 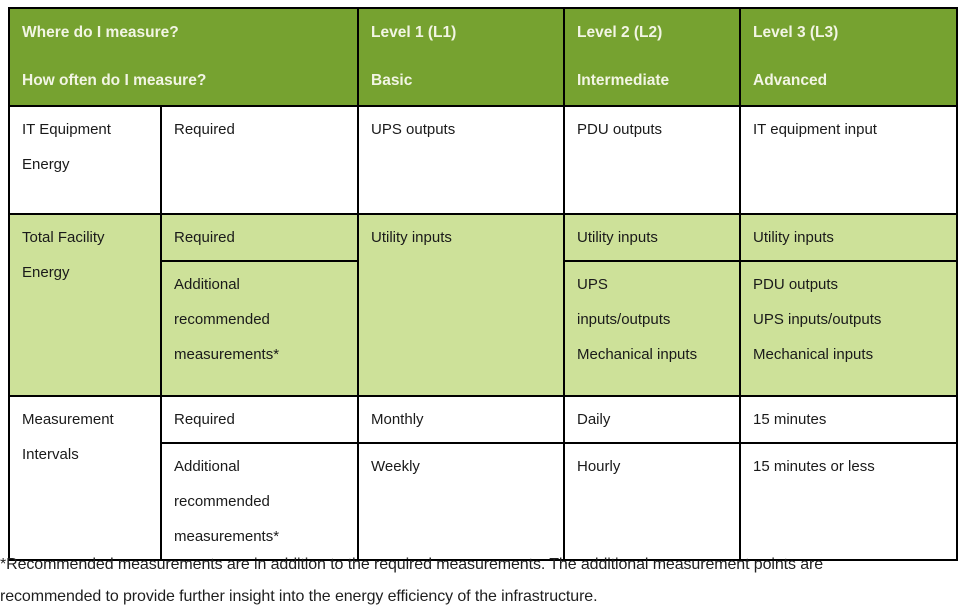 I want to click on cell-mi-required-label: Required, so click(x=259, y=419).